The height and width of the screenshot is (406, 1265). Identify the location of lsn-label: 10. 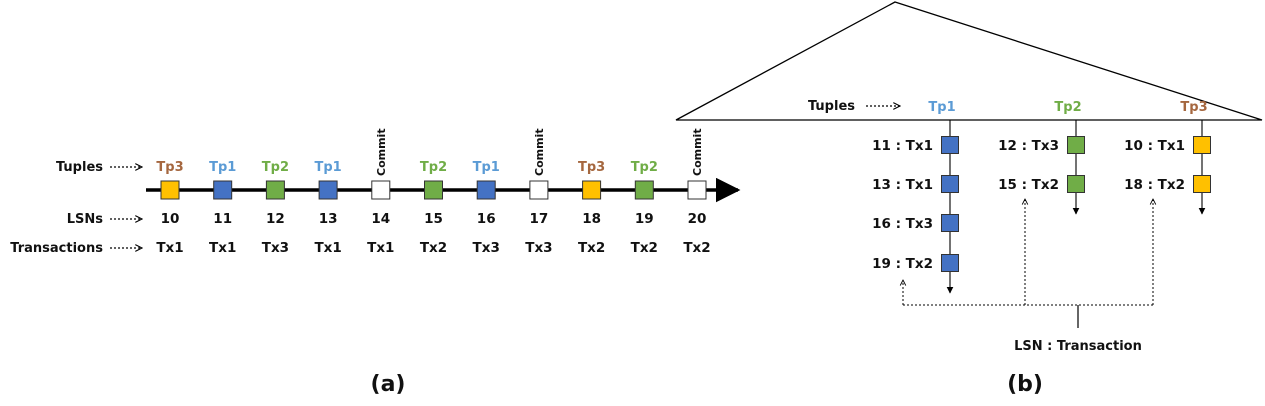
(170, 219).